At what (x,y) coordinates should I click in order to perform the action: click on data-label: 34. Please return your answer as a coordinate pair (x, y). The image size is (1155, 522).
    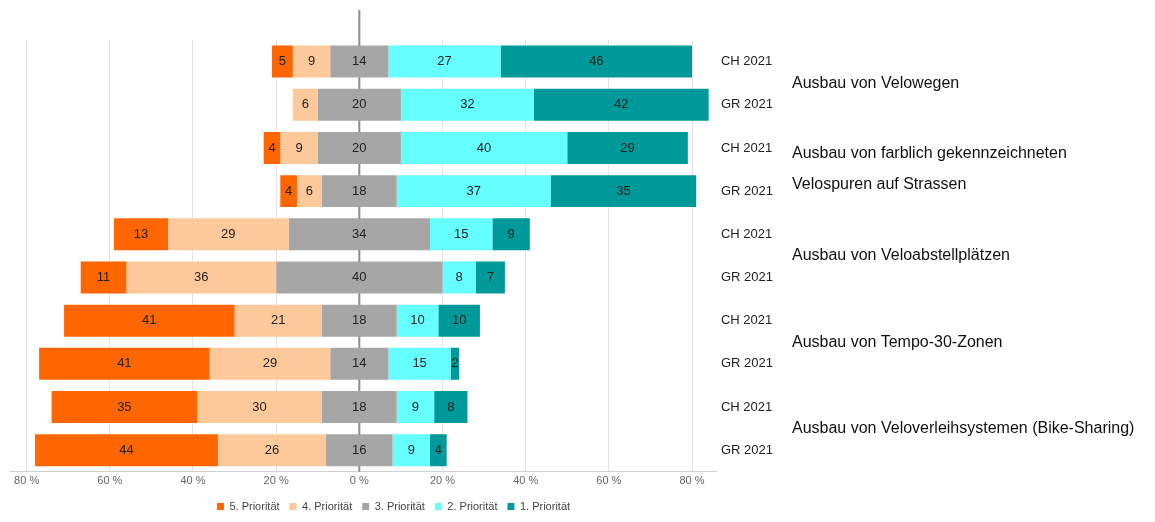
    Looking at the image, I should click on (359, 233).